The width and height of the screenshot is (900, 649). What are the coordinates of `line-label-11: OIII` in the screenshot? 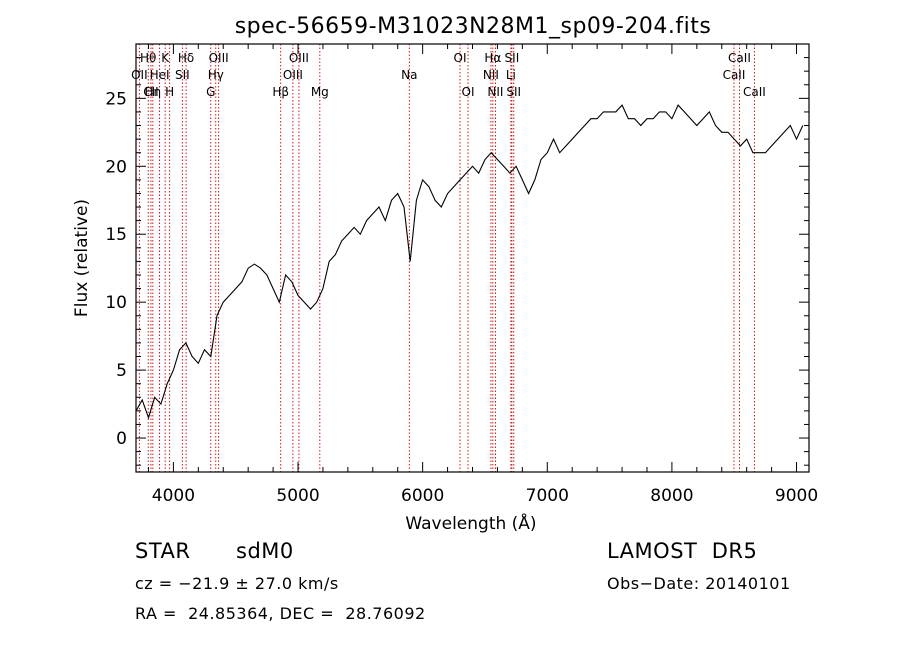 It's located at (219, 58).